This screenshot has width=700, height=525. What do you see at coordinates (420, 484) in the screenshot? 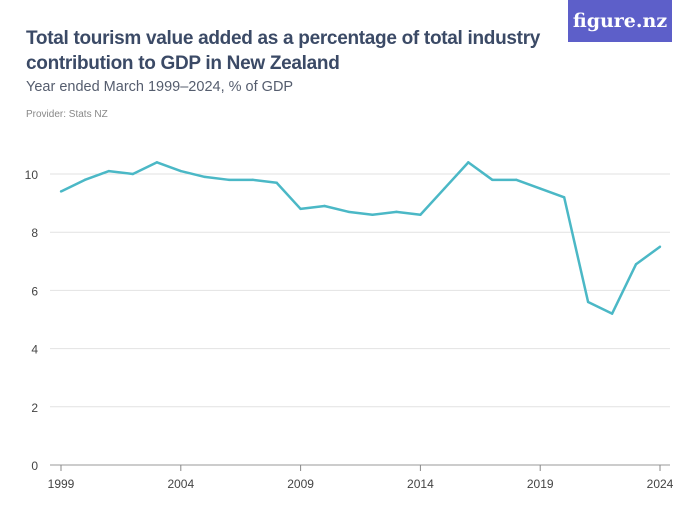
I see `x-tick-label: 2014` at bounding box center [420, 484].